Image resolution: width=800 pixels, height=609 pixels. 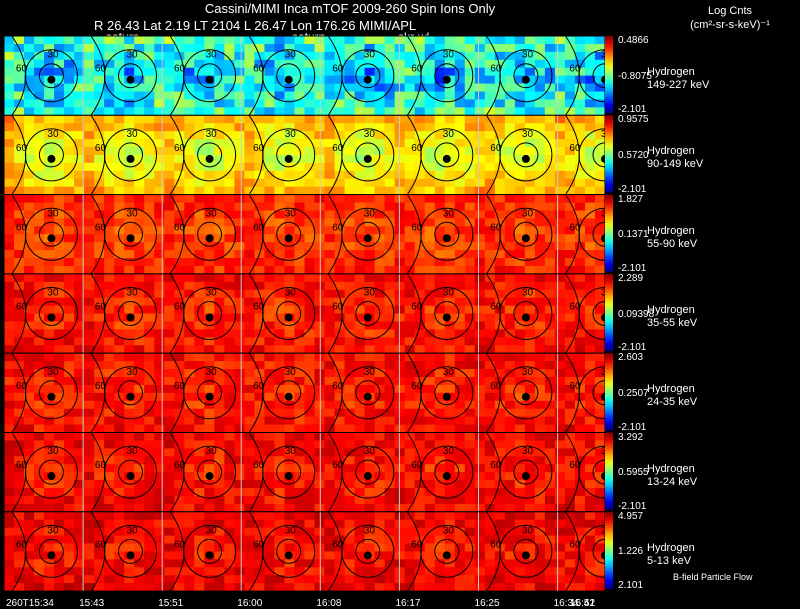 I want to click on colorbar-value-max: 0.9575, so click(x=633, y=120).